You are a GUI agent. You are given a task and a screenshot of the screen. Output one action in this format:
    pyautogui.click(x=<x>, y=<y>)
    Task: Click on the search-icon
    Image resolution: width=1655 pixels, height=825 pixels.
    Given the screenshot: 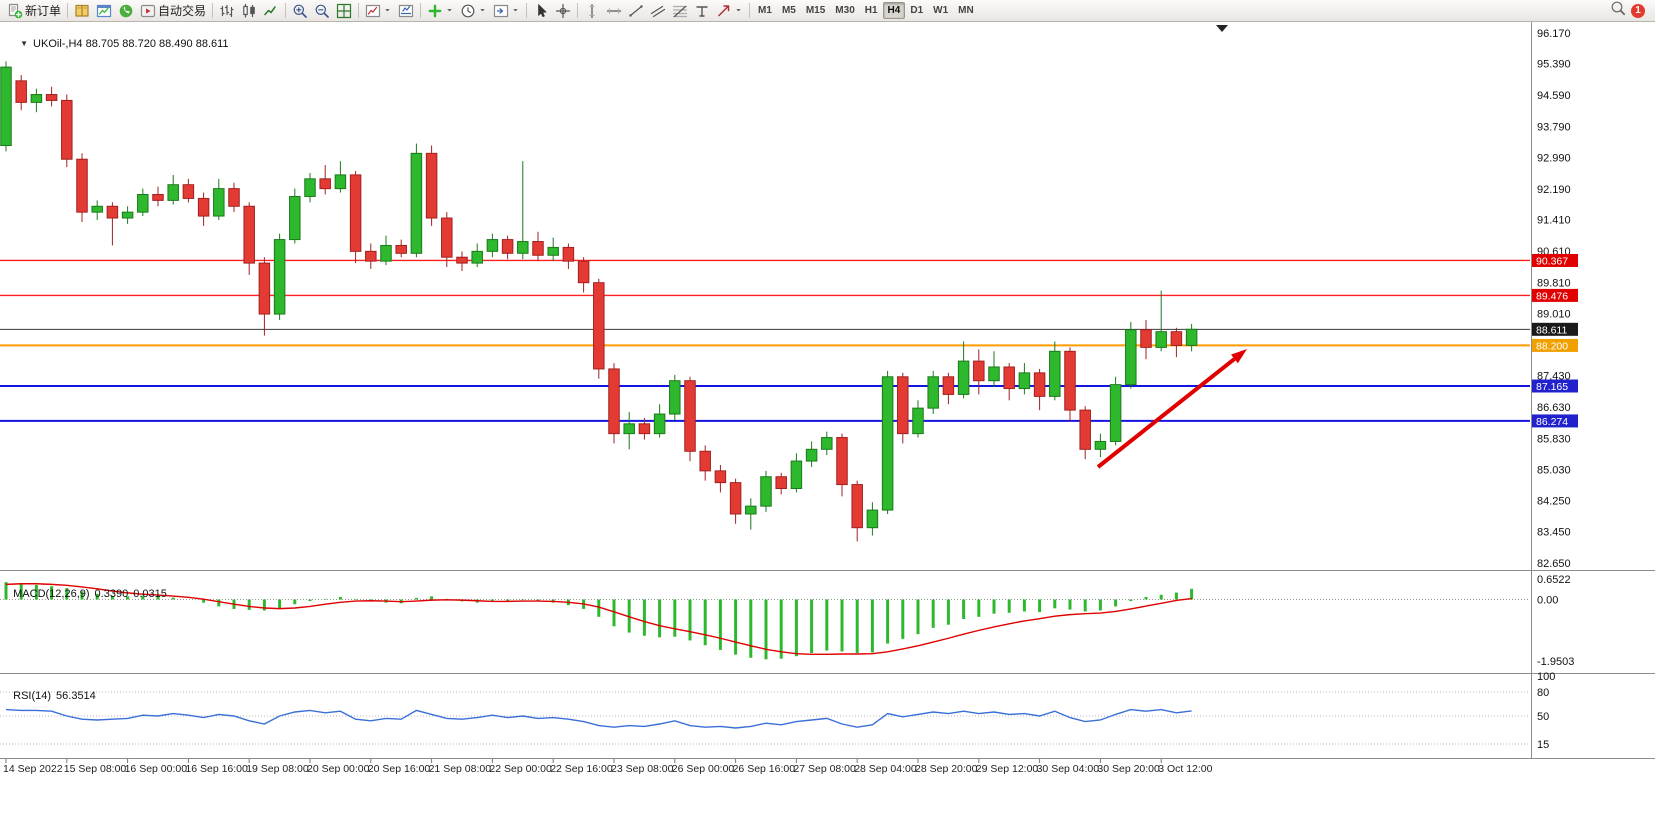 What is the action you would take?
    pyautogui.click(x=1618, y=10)
    